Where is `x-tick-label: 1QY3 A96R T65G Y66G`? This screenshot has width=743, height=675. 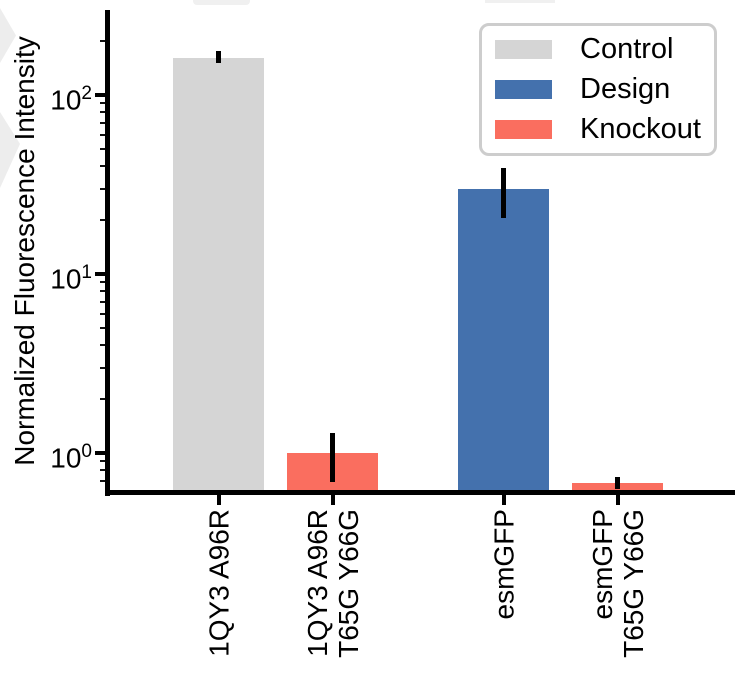
x-tick-label: 1QY3 A96R T65G Y66G is located at coordinates (333, 583).